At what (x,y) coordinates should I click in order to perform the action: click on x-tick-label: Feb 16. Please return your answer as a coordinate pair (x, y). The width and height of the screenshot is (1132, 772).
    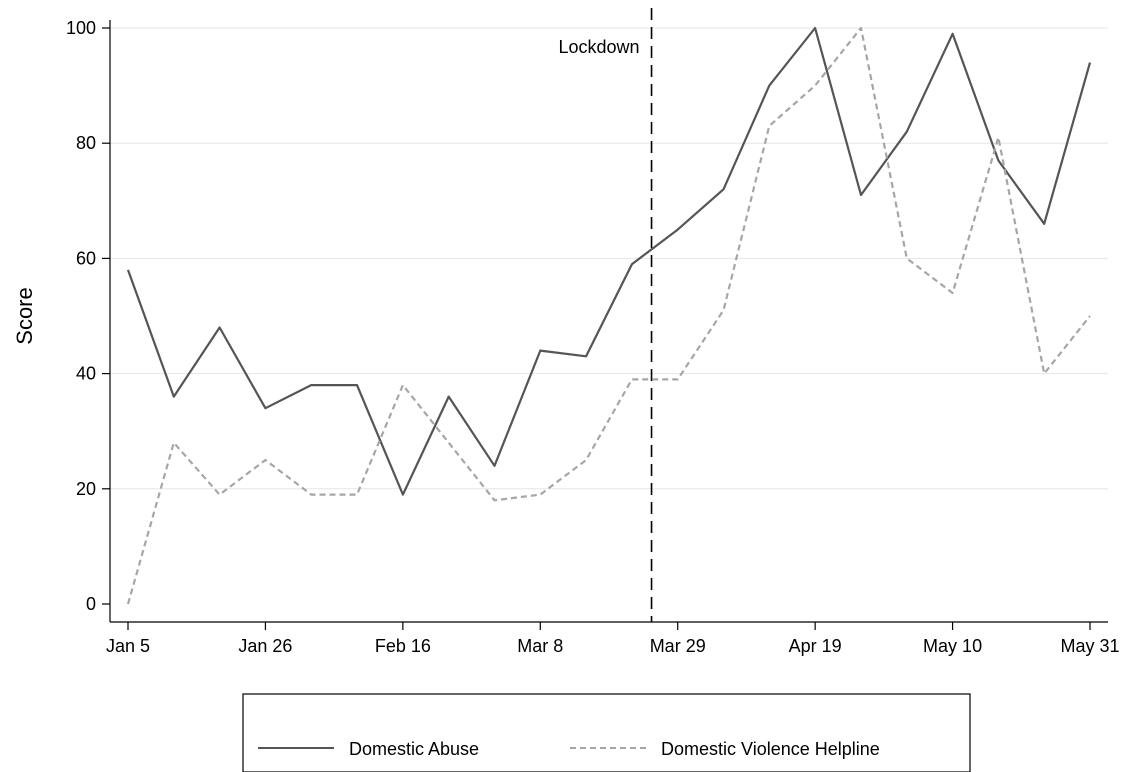
    Looking at the image, I should click on (403, 646).